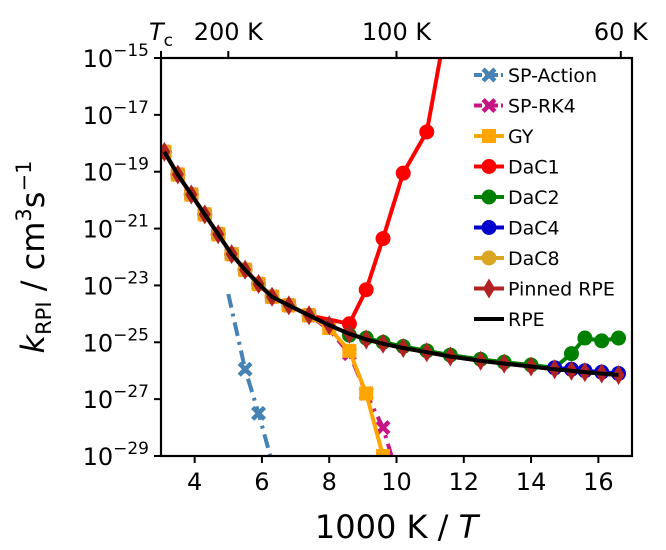 The width and height of the screenshot is (666, 550). I want to click on y-tick-label: 10−25, so click(116, 341).